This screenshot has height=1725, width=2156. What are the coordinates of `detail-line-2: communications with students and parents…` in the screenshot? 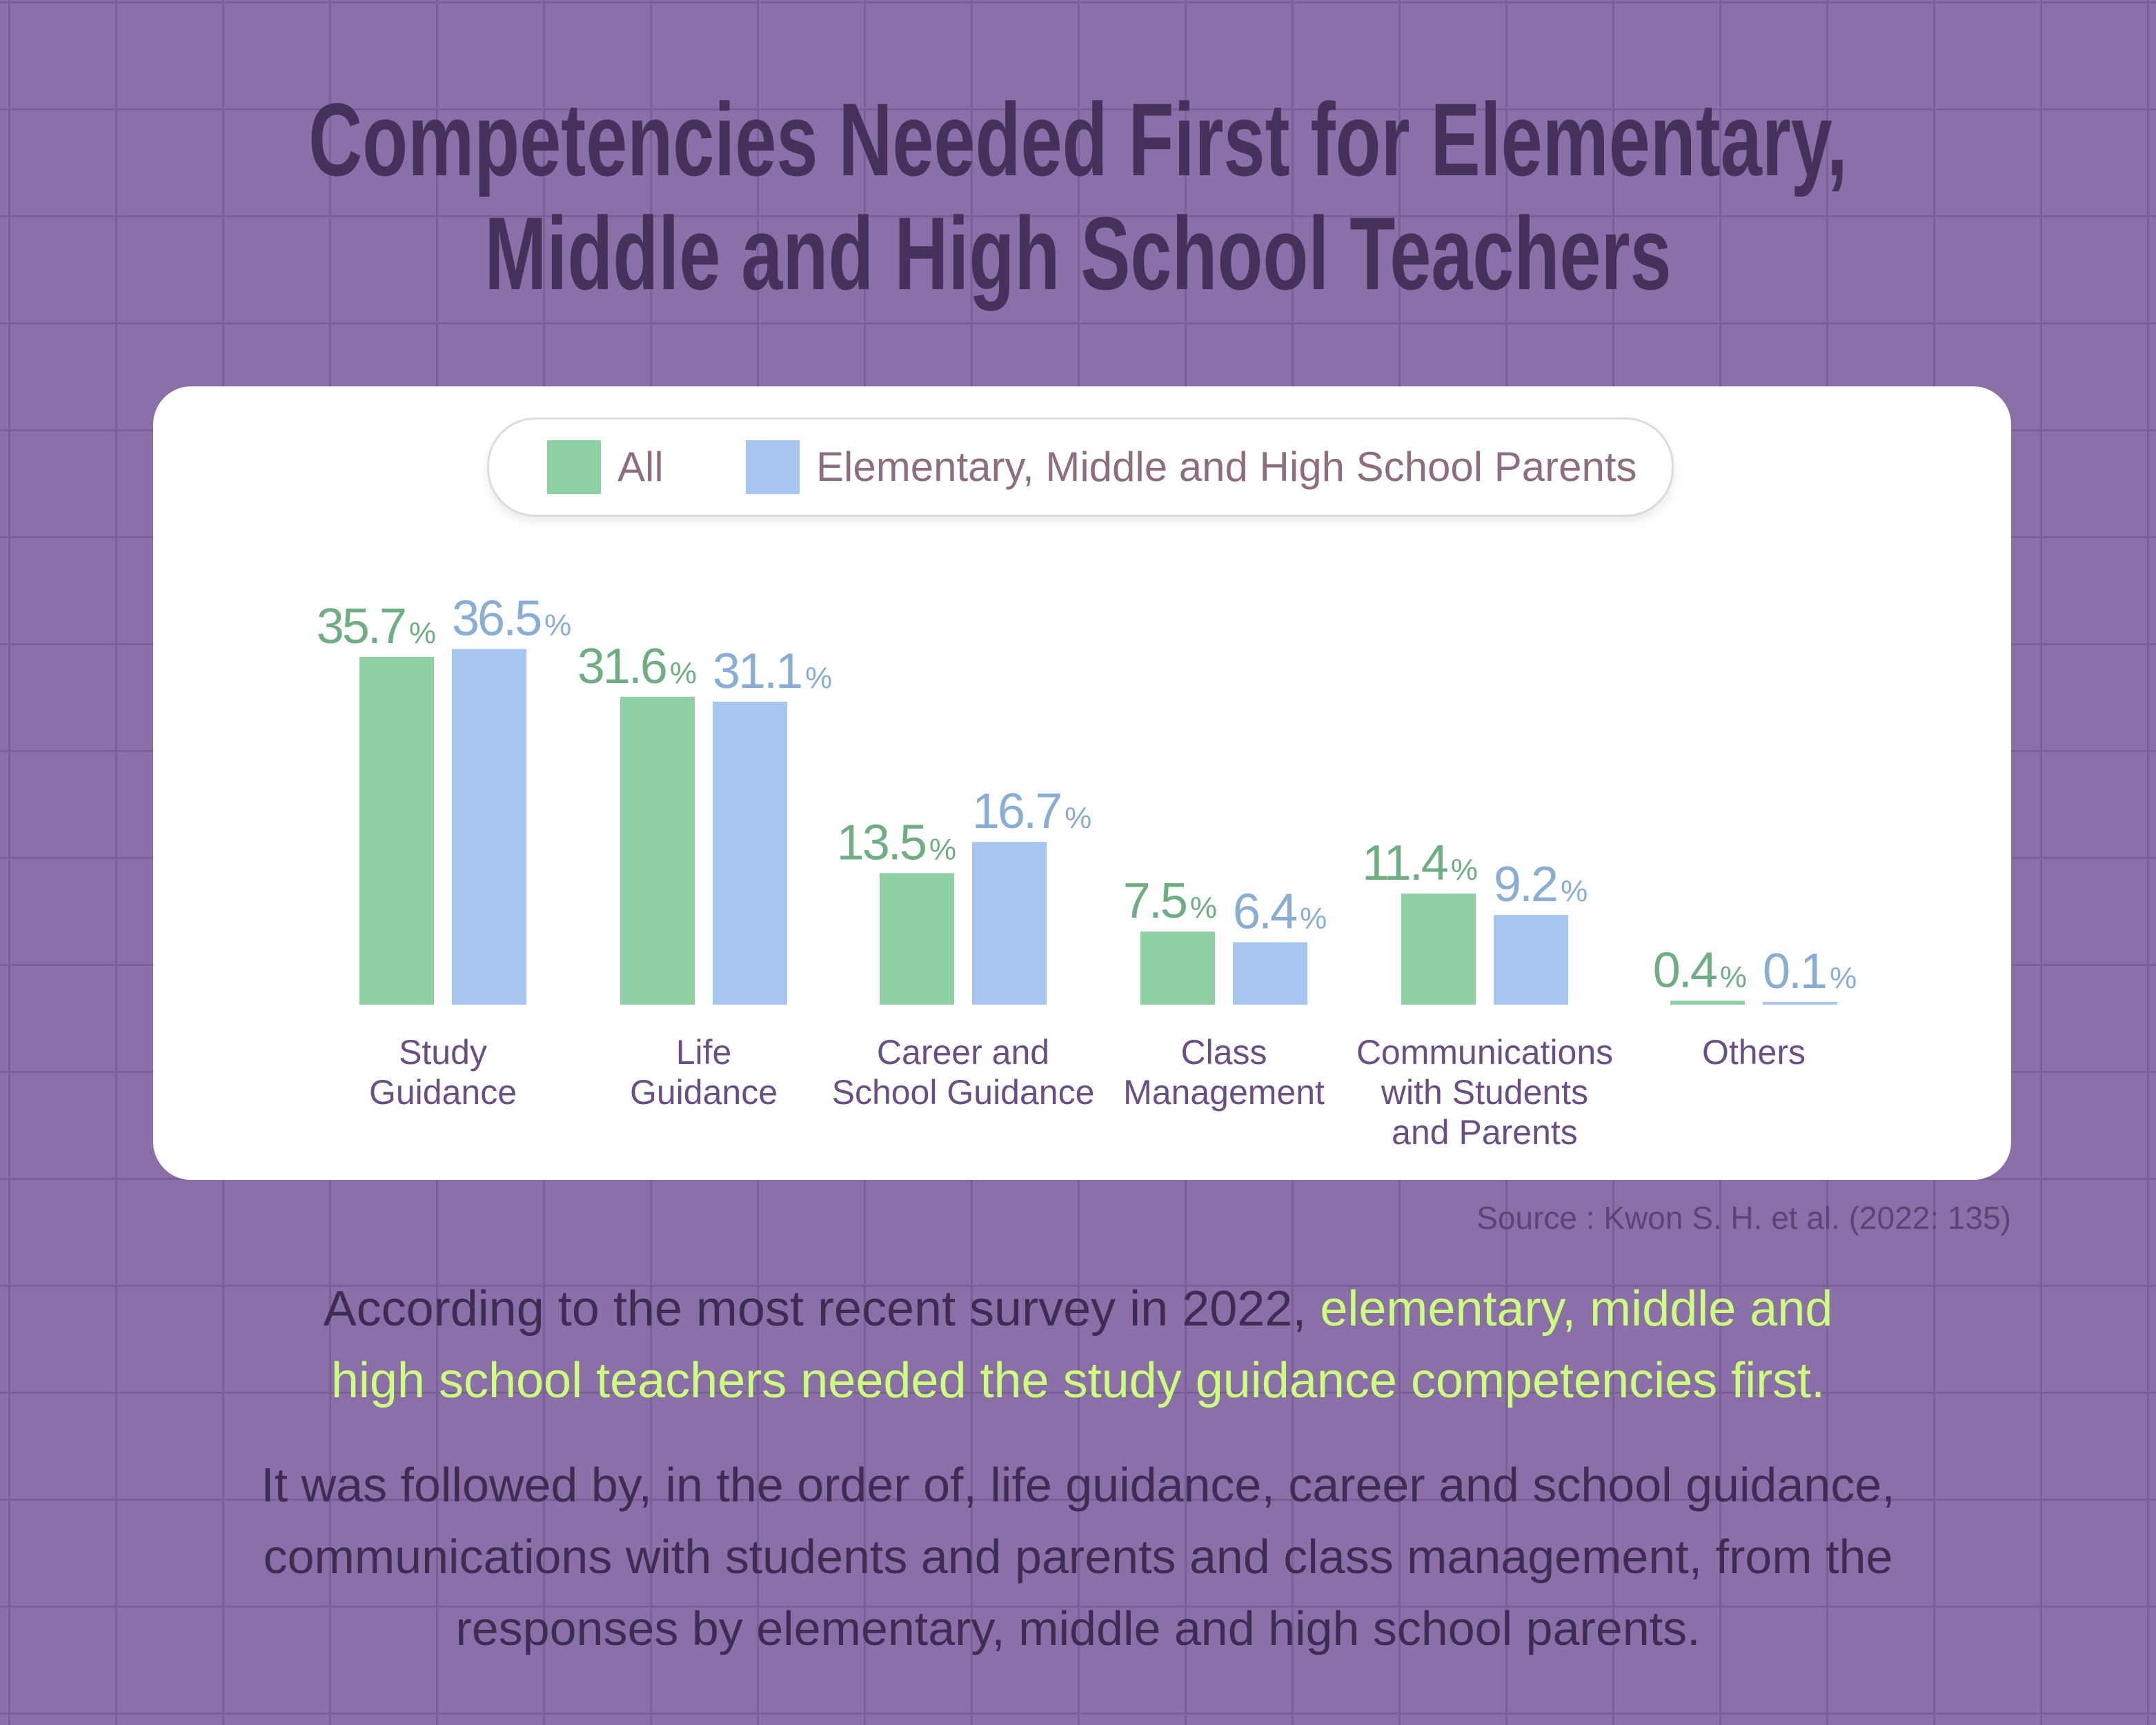 It's located at (1078, 1557).